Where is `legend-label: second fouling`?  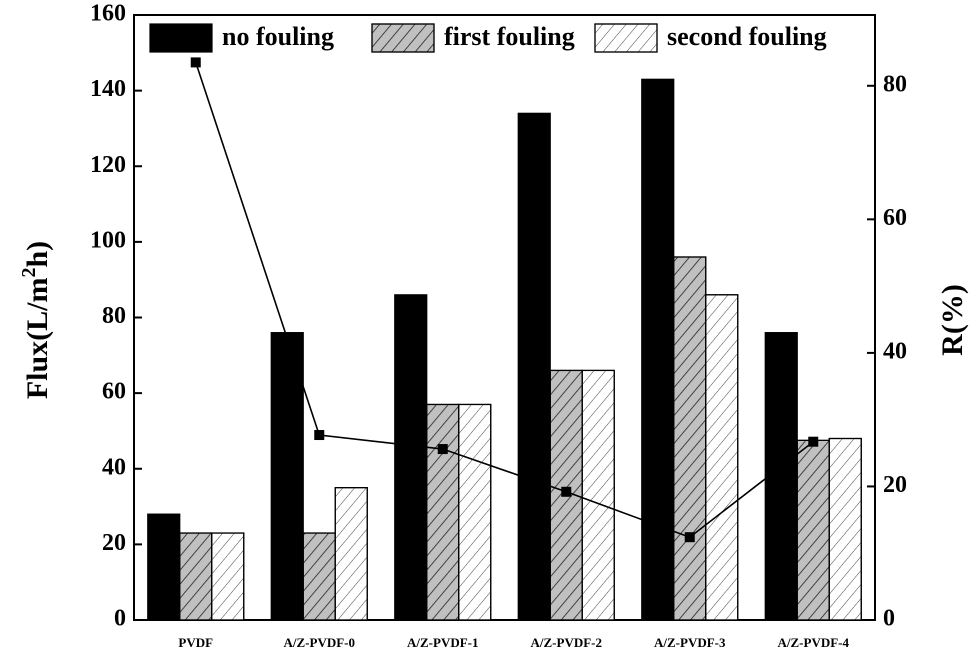
legend-label: second fouling is located at coordinates (747, 36).